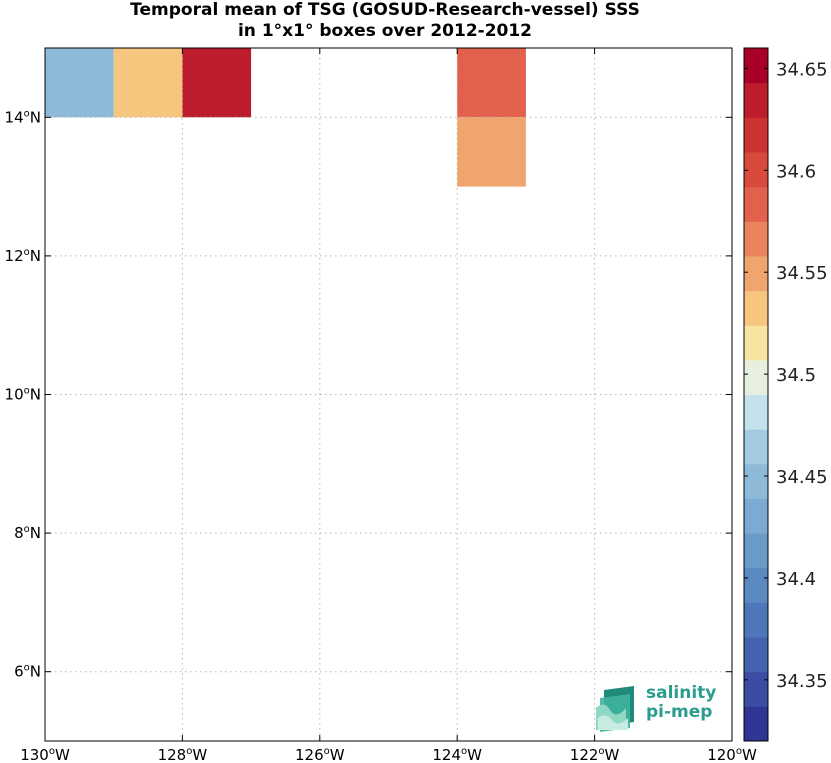 The height and width of the screenshot is (763, 831). I want to click on x-tick-label-4: 122oW, so click(595, 754).